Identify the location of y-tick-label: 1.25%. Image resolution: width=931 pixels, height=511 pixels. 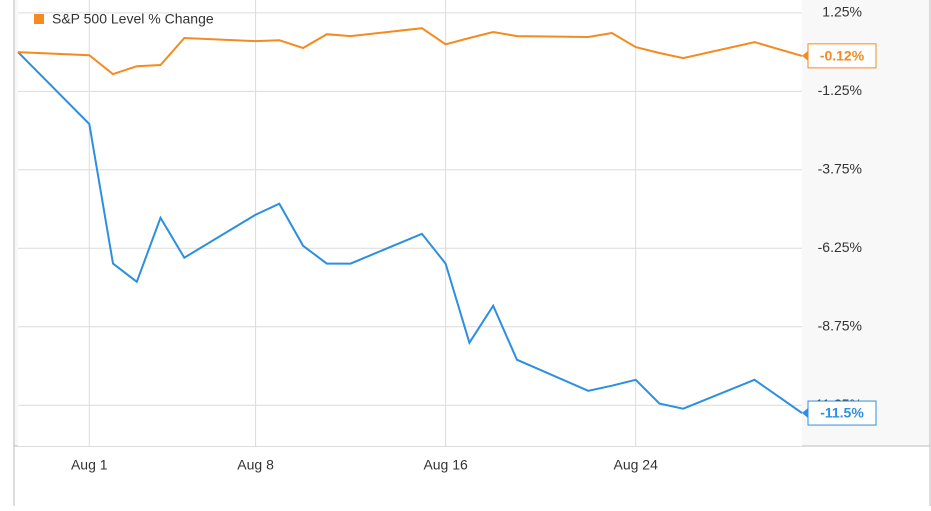
(842, 12).